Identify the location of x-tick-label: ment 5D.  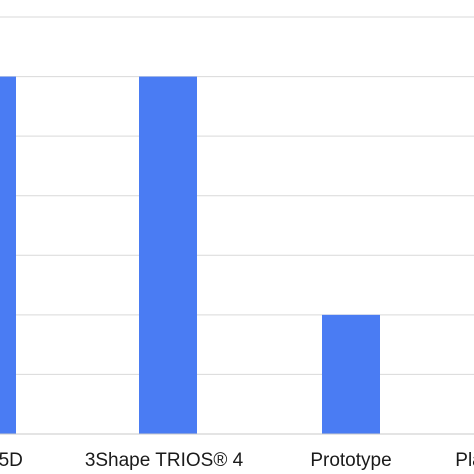
(11, 460).